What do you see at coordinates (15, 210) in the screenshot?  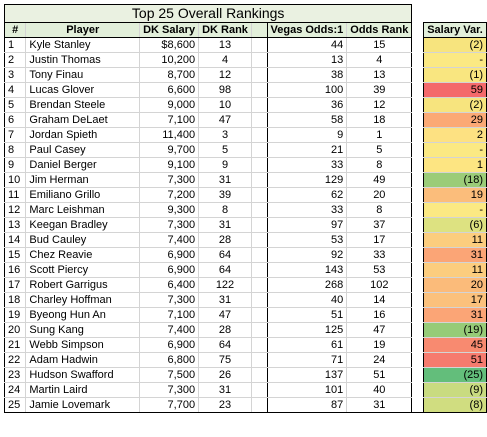 I see `row-number: 12` at bounding box center [15, 210].